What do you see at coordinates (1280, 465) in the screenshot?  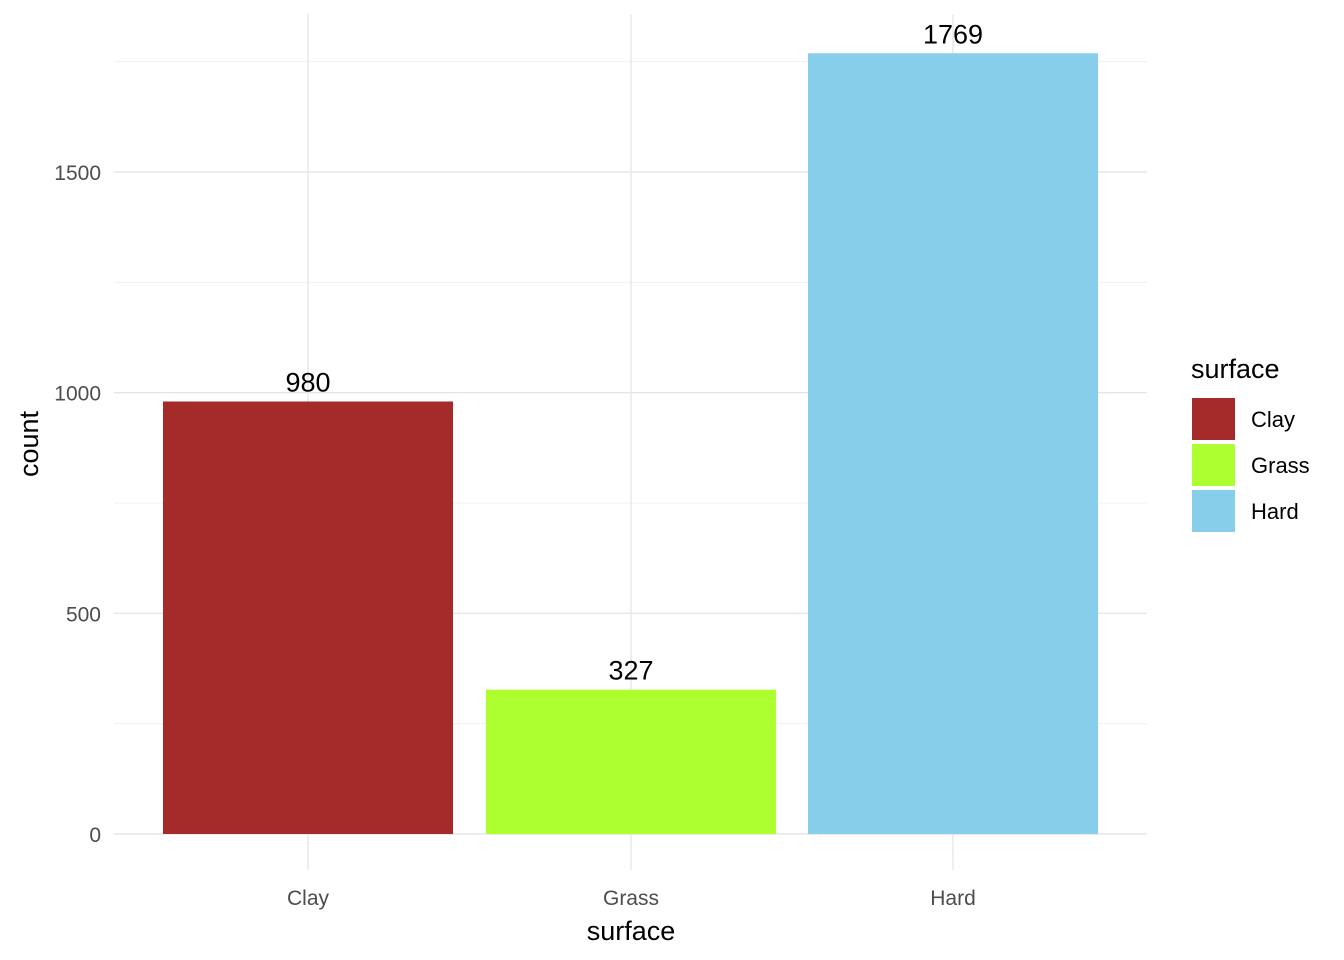 I see `legend-label-grass: Grass` at bounding box center [1280, 465].